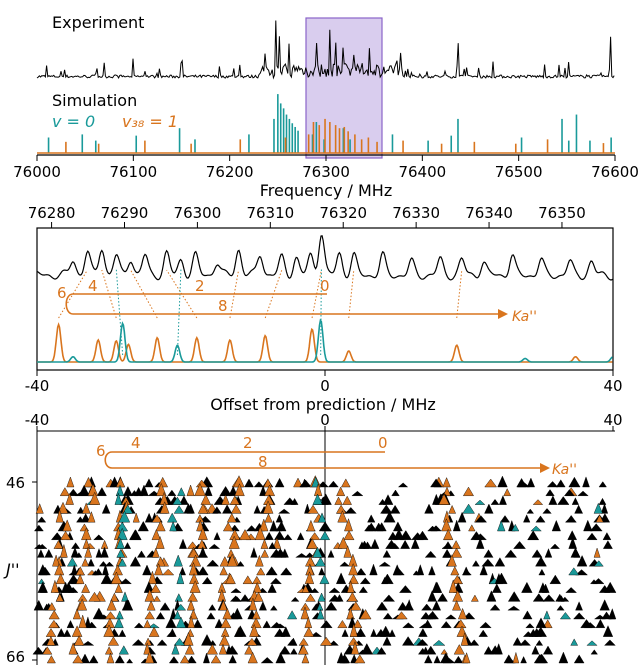 The height and width of the screenshot is (665, 640). What do you see at coordinates (564, 470) in the screenshot?
I see `lw-ka-axis-label: Ka''` at bounding box center [564, 470].